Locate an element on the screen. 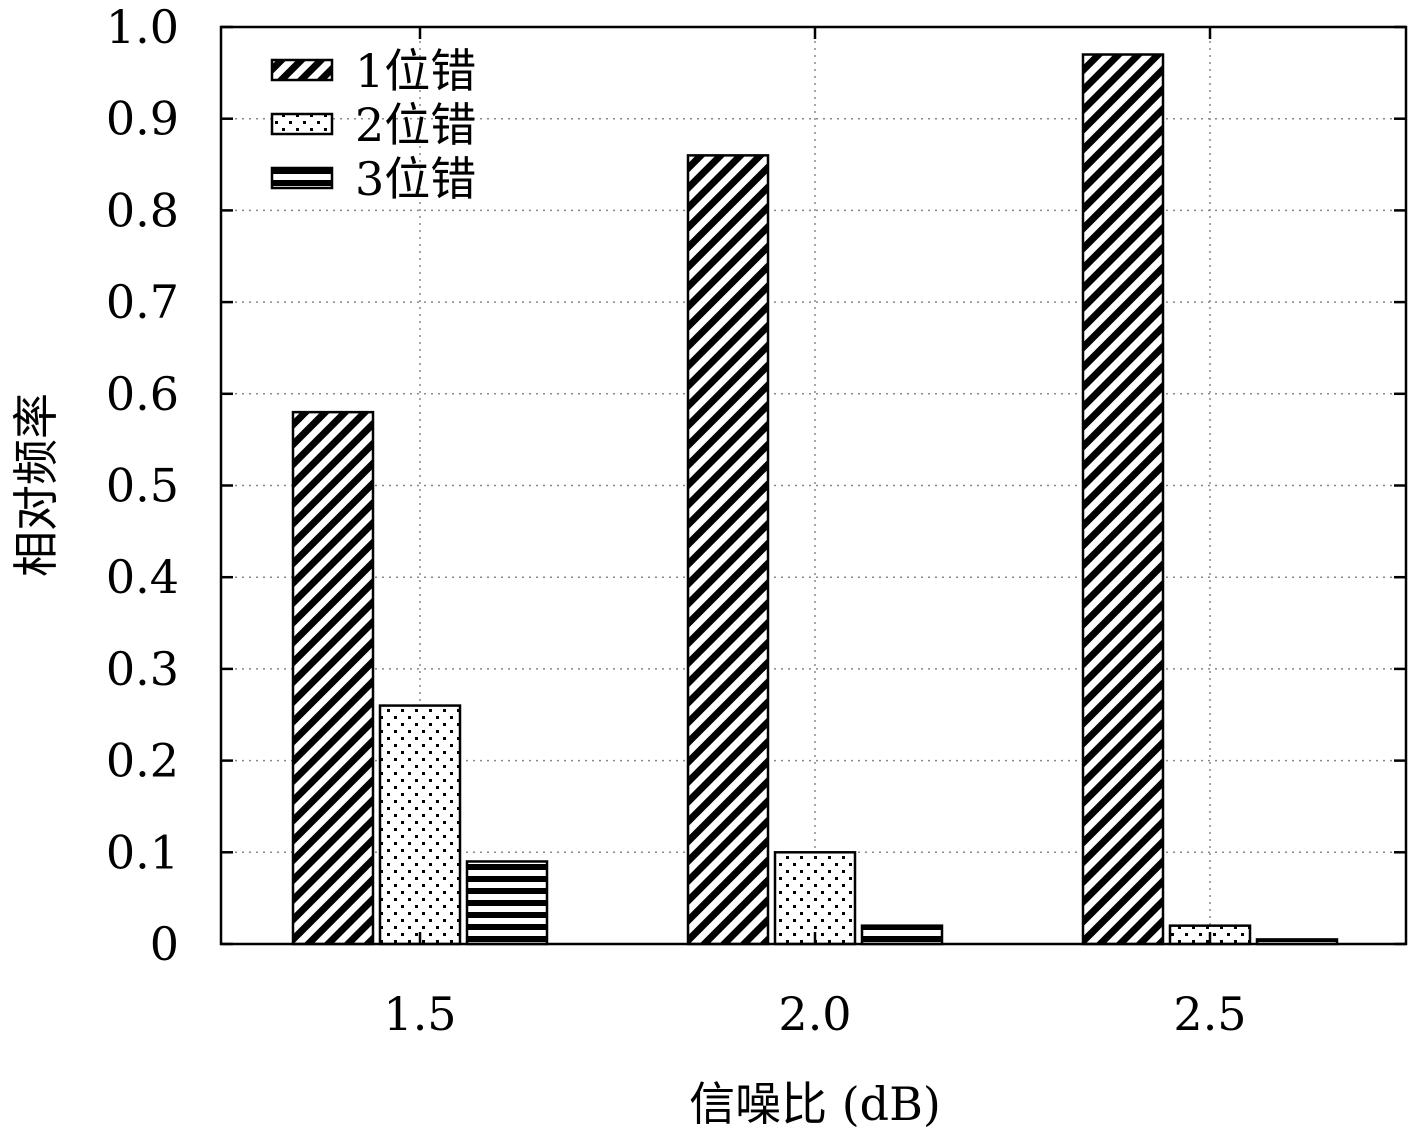 Image resolution: width=1417 pixels, height=1143 pixels. y-tick-label-9: 0.9 is located at coordinates (142, 119).